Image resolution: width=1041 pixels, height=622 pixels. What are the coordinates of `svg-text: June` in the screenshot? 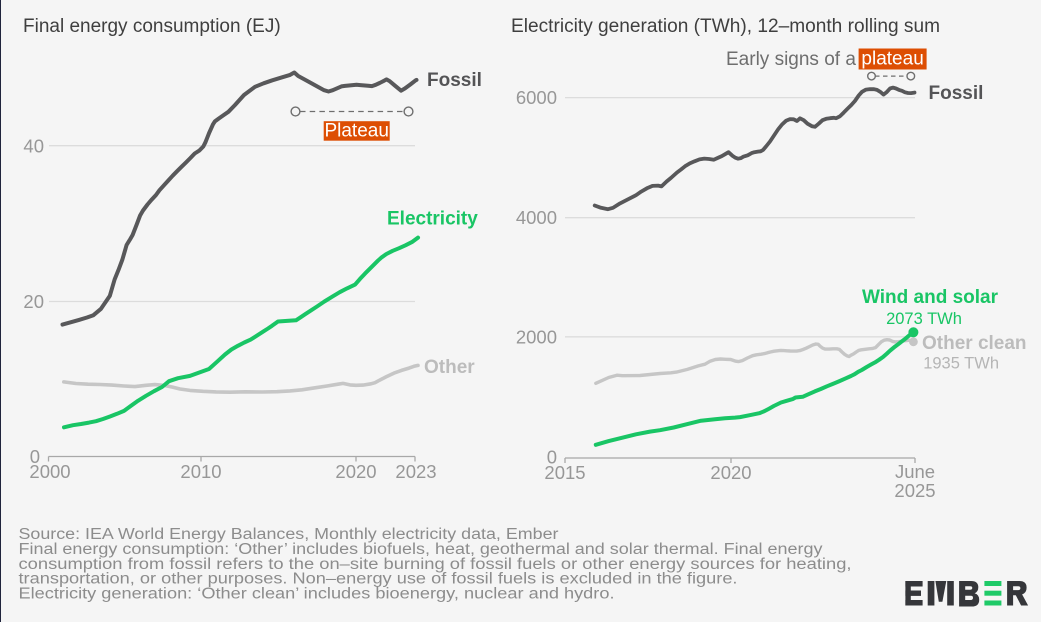 It's located at (915, 471).